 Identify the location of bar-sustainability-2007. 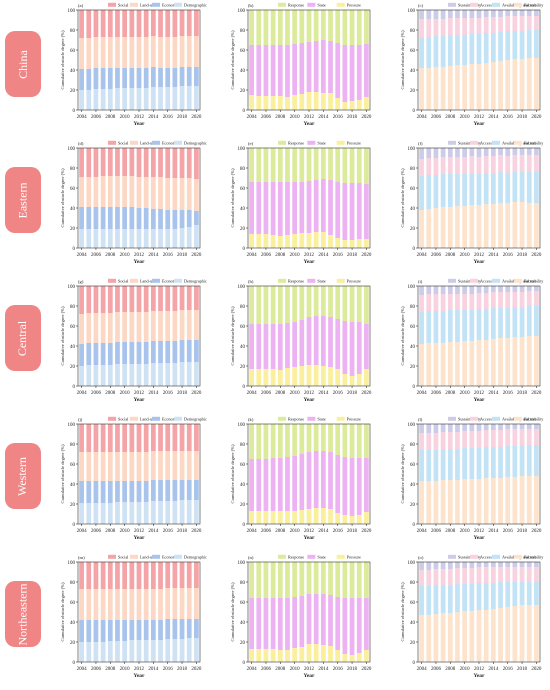
(443, 290).